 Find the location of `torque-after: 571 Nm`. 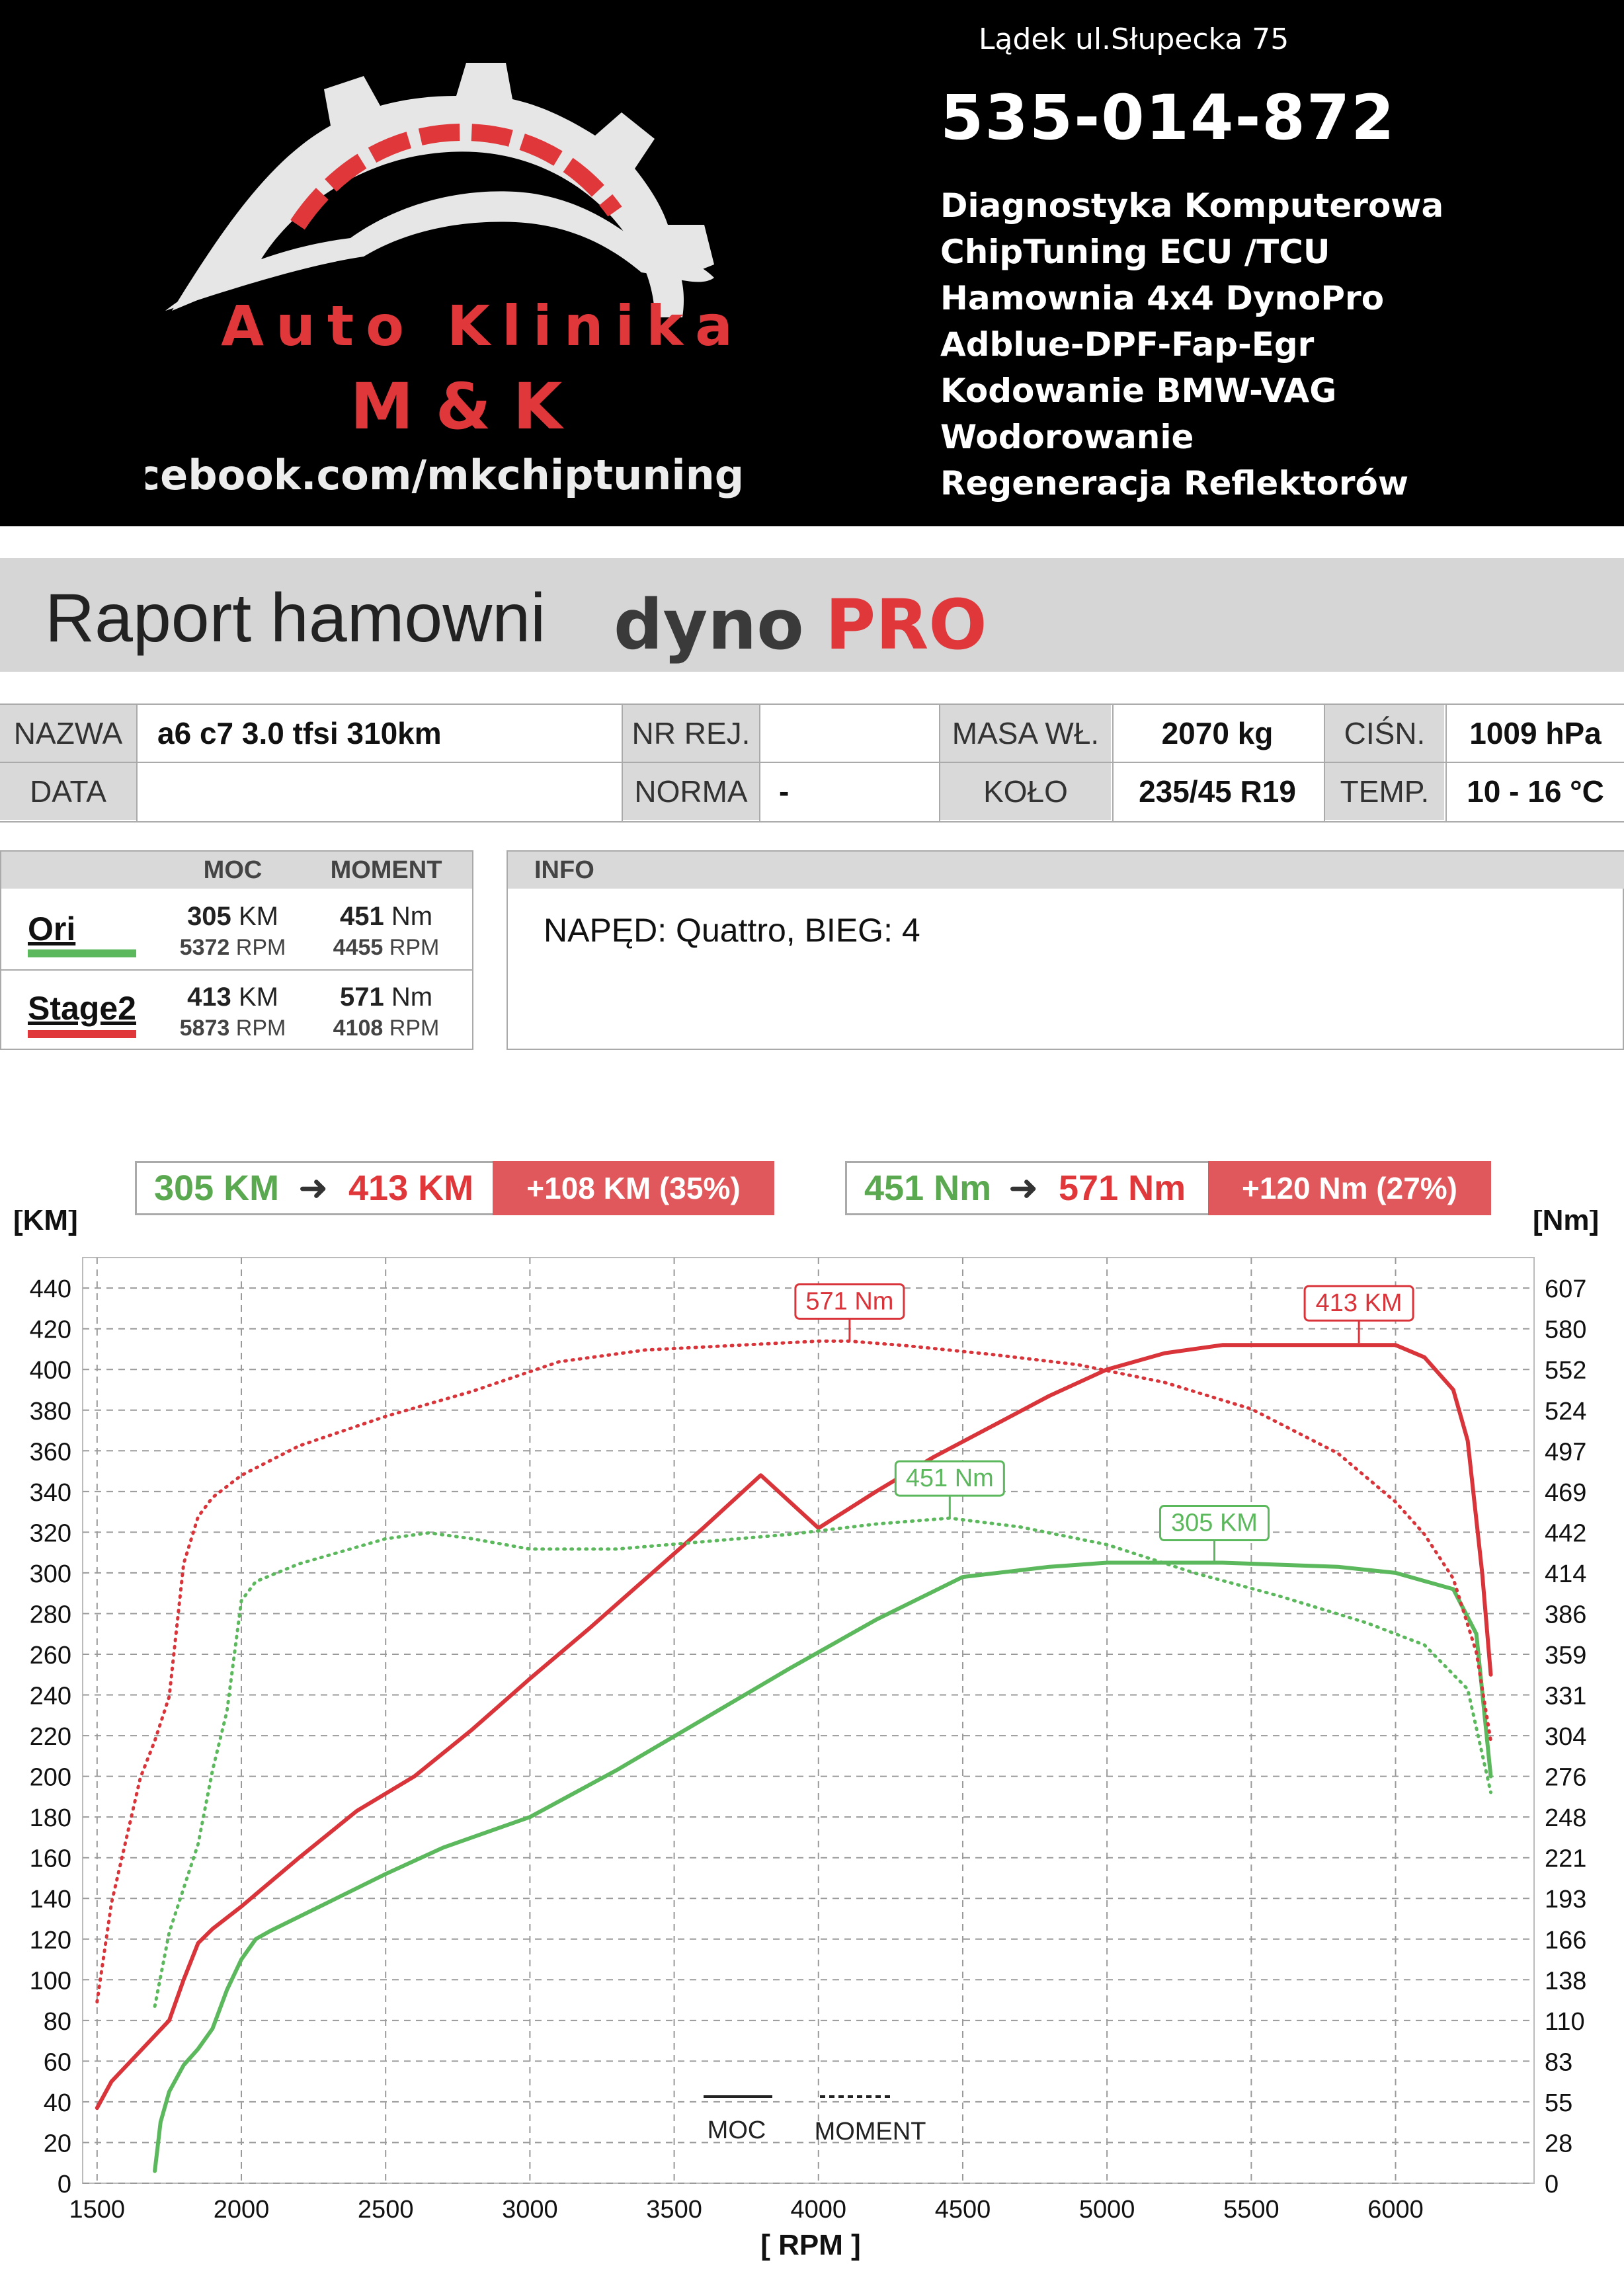

torque-after: 571 Nm is located at coordinates (1122, 1188).